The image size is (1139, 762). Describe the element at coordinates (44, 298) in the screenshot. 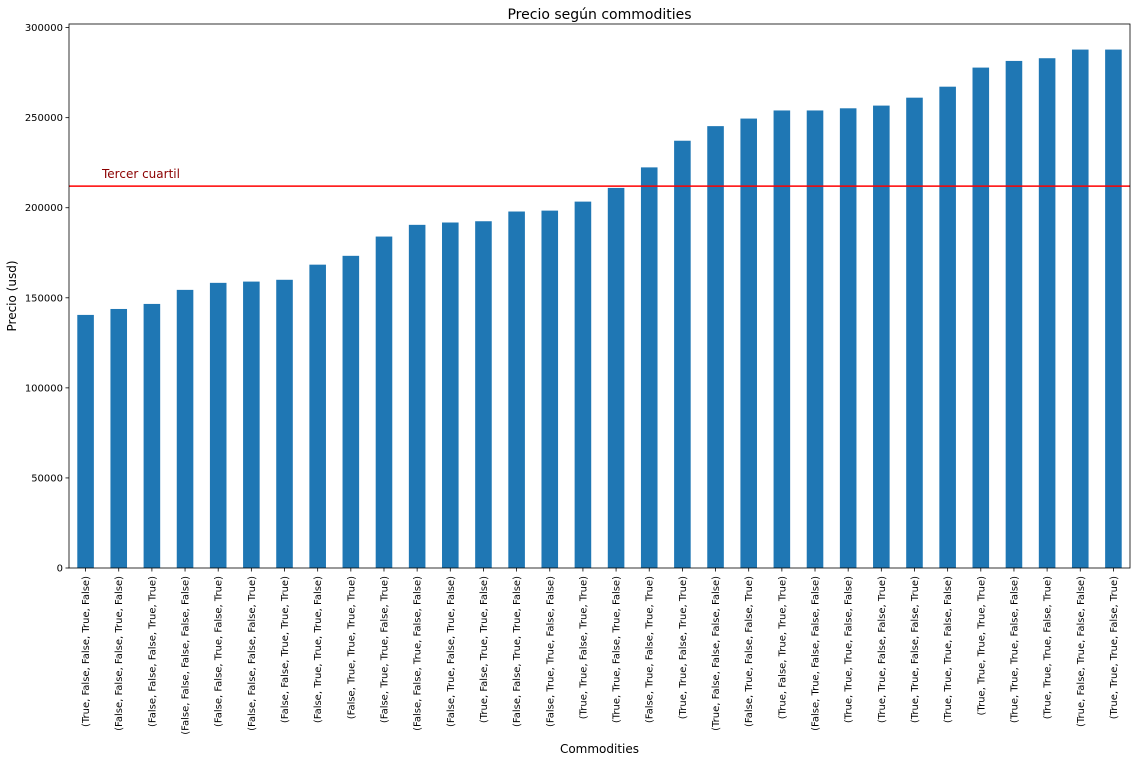

I see `y-tick-label: 150000` at that location.